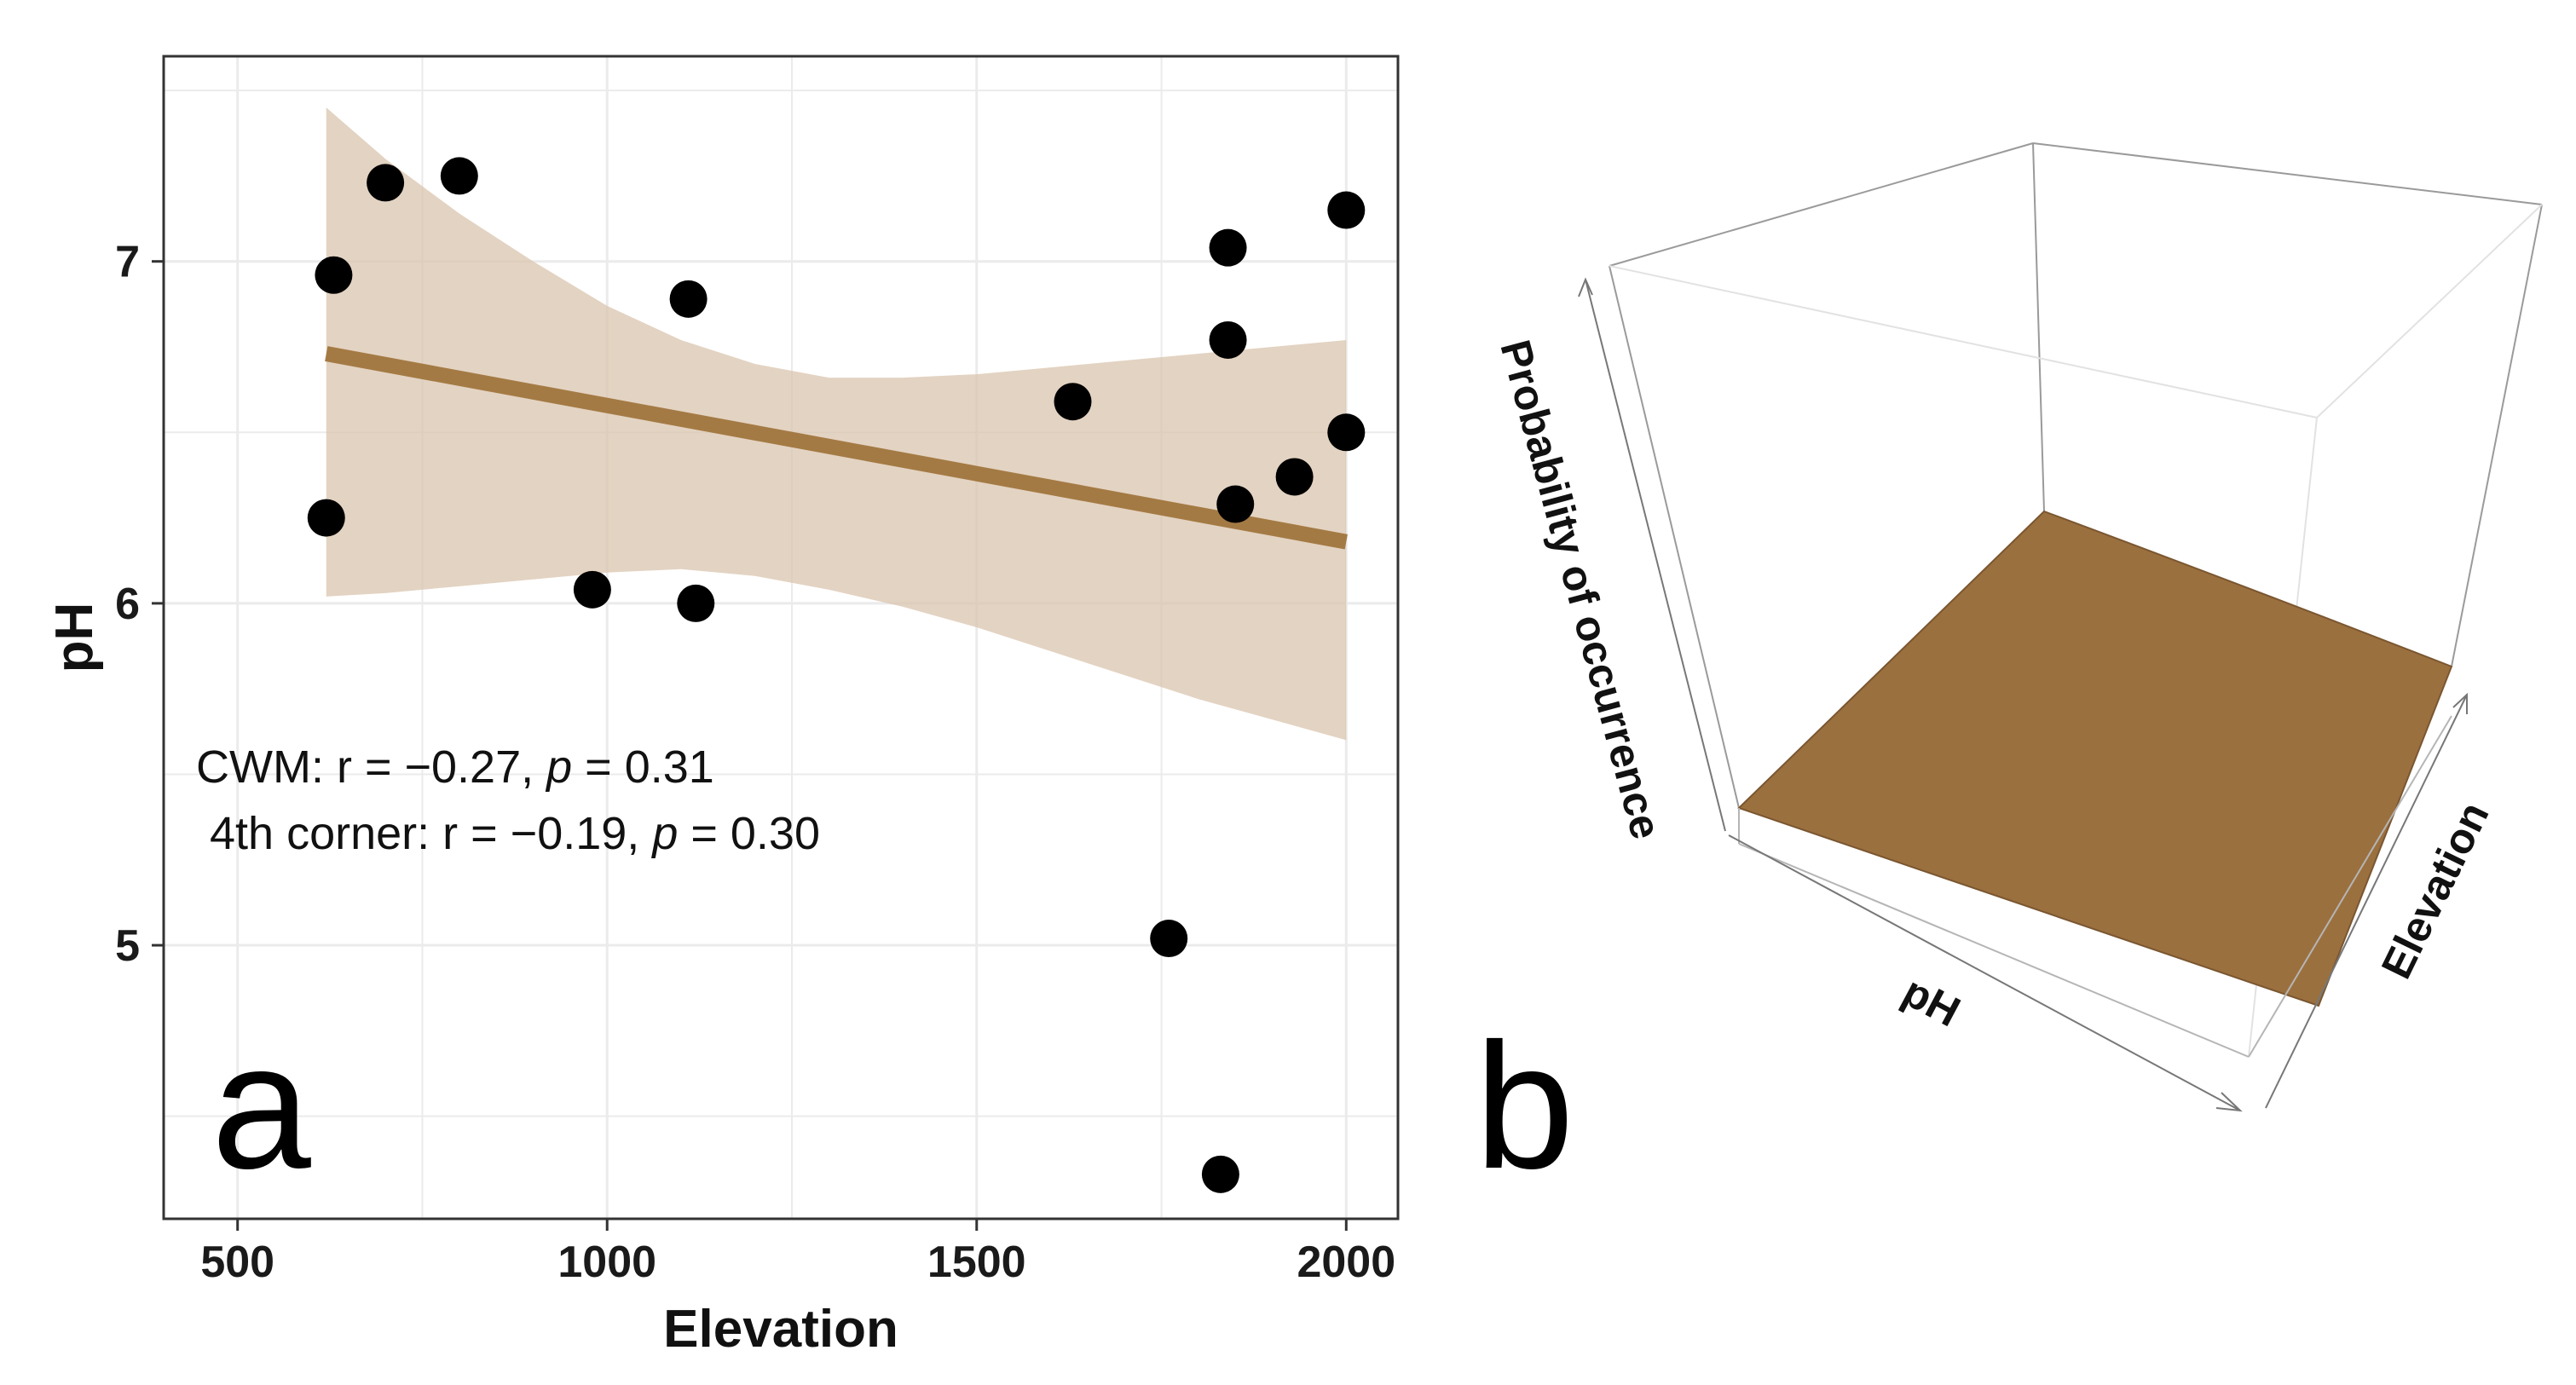 The height and width of the screenshot is (1385, 2576). I want to click on x-tick-label: 500, so click(237, 1262).